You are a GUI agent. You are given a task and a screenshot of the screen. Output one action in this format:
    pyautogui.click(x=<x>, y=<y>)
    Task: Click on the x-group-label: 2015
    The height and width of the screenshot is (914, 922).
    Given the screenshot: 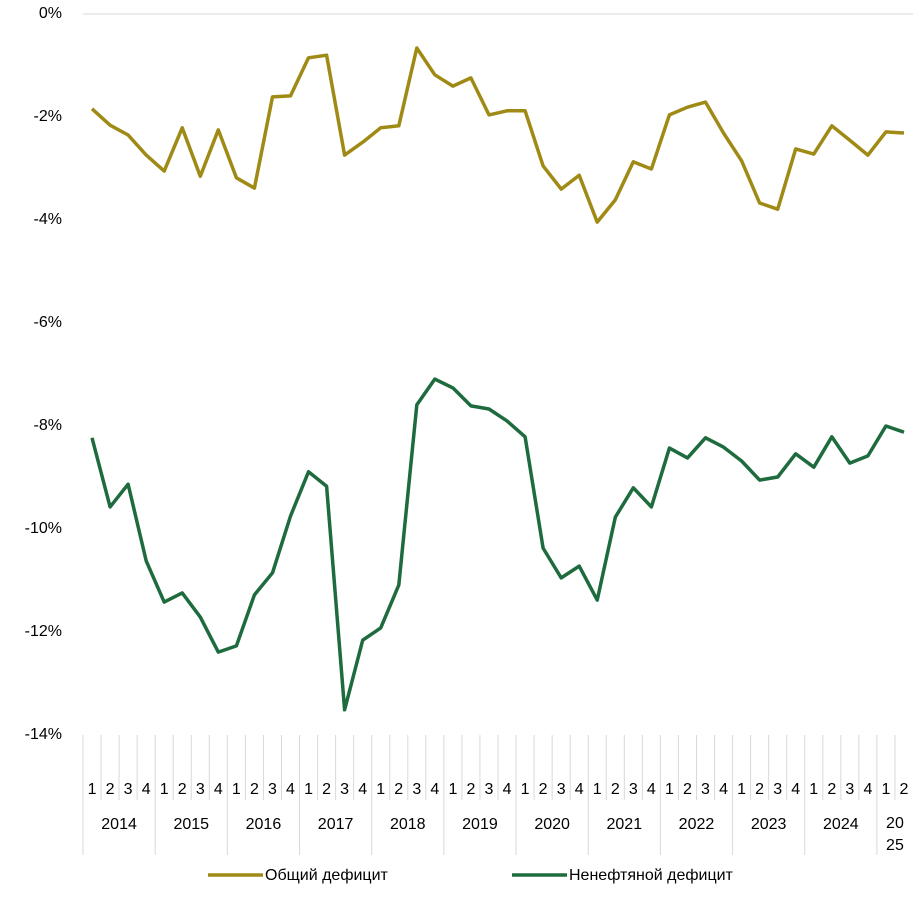 What is the action you would take?
    pyautogui.click(x=191, y=824)
    